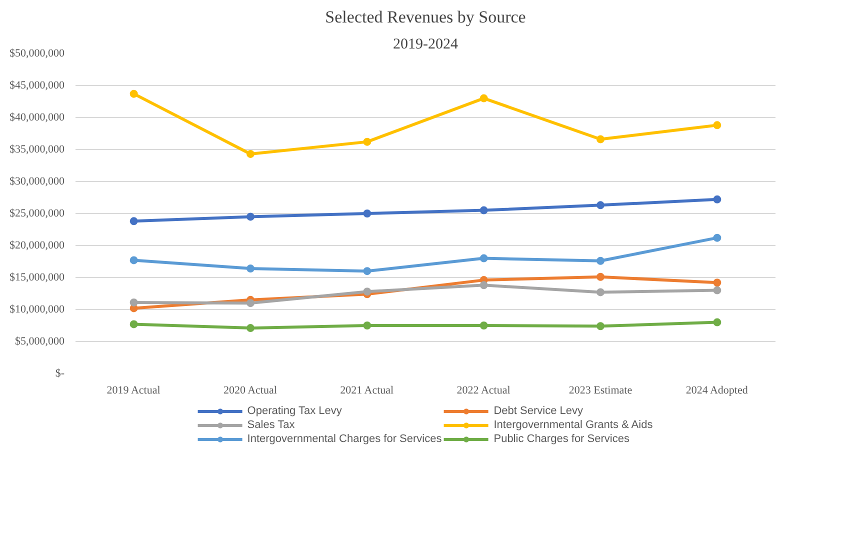 This screenshot has height=538, width=843. Describe the element at coordinates (37, 278) in the screenshot. I see `y-tick-label: $15,000,000` at that location.